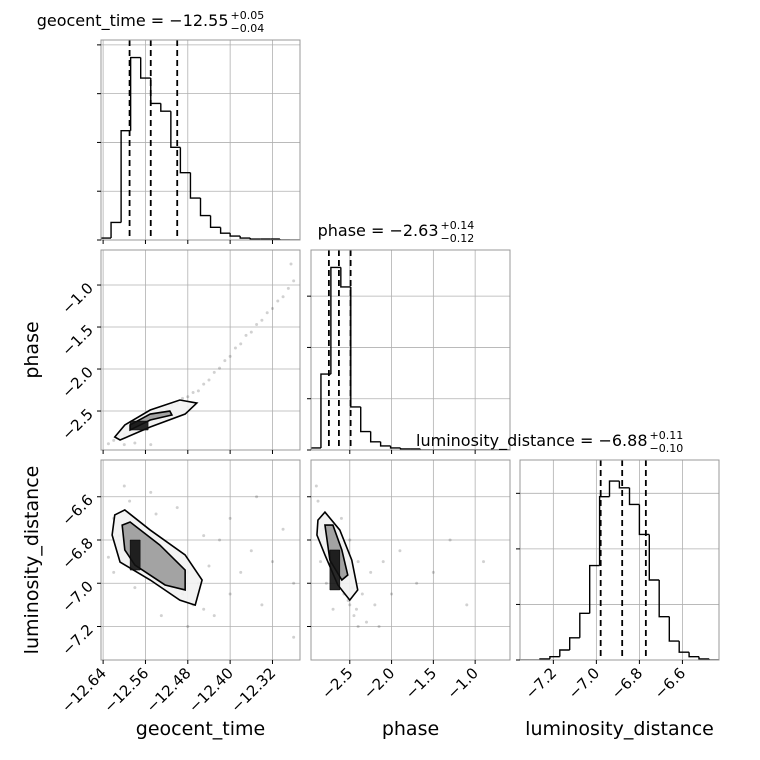 Image resolution: width=760 pixels, height=760 pixels. What do you see at coordinates (77, 596) in the screenshot?
I see `y-tick-label: −7.0` at bounding box center [77, 596].